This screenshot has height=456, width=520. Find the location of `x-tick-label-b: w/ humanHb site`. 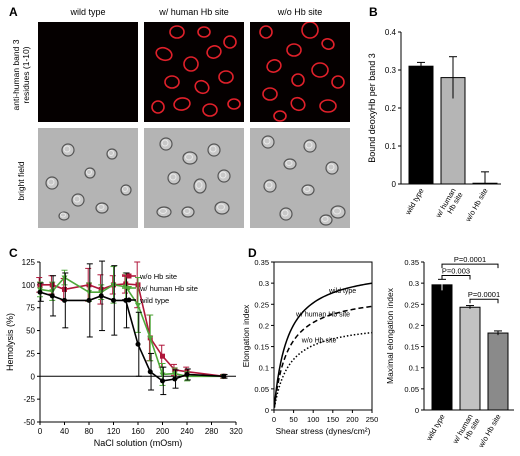

x-tick-label-b: w/ humanHb site is located at coordinates (448, 206).